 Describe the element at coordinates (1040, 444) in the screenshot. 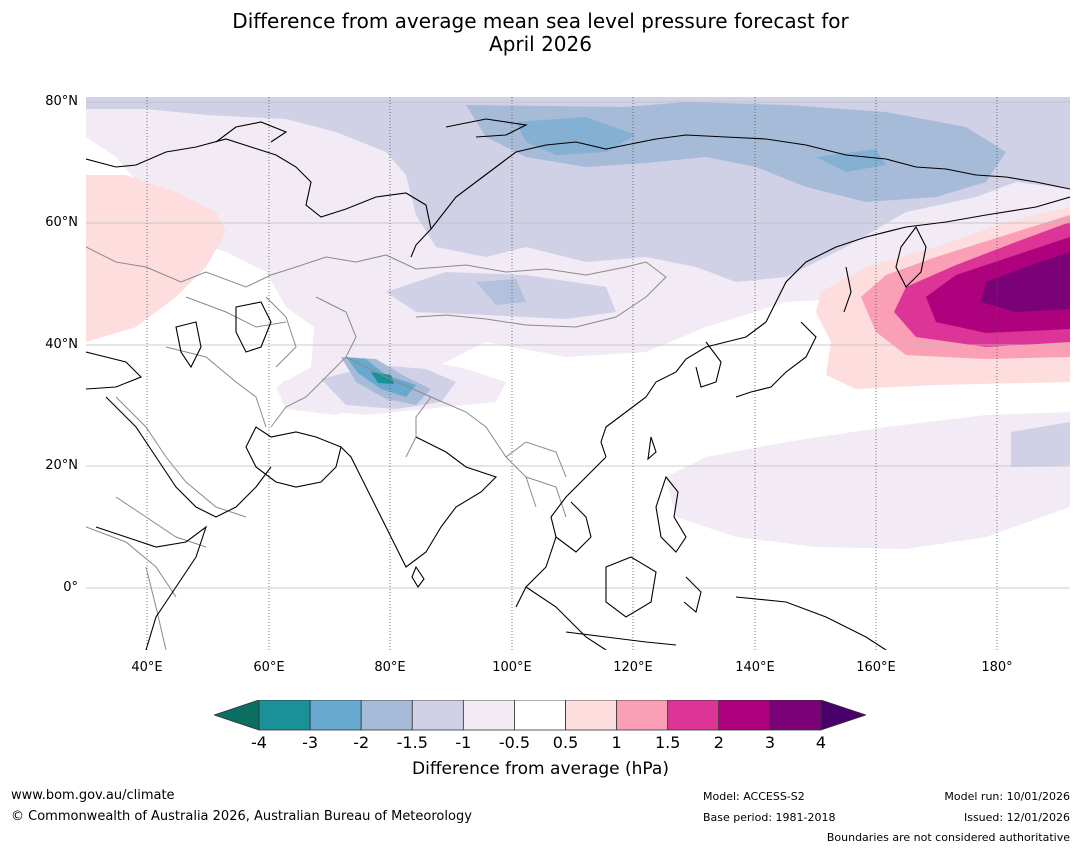

I see `anomaly-region-neg-pacific-core` at that location.